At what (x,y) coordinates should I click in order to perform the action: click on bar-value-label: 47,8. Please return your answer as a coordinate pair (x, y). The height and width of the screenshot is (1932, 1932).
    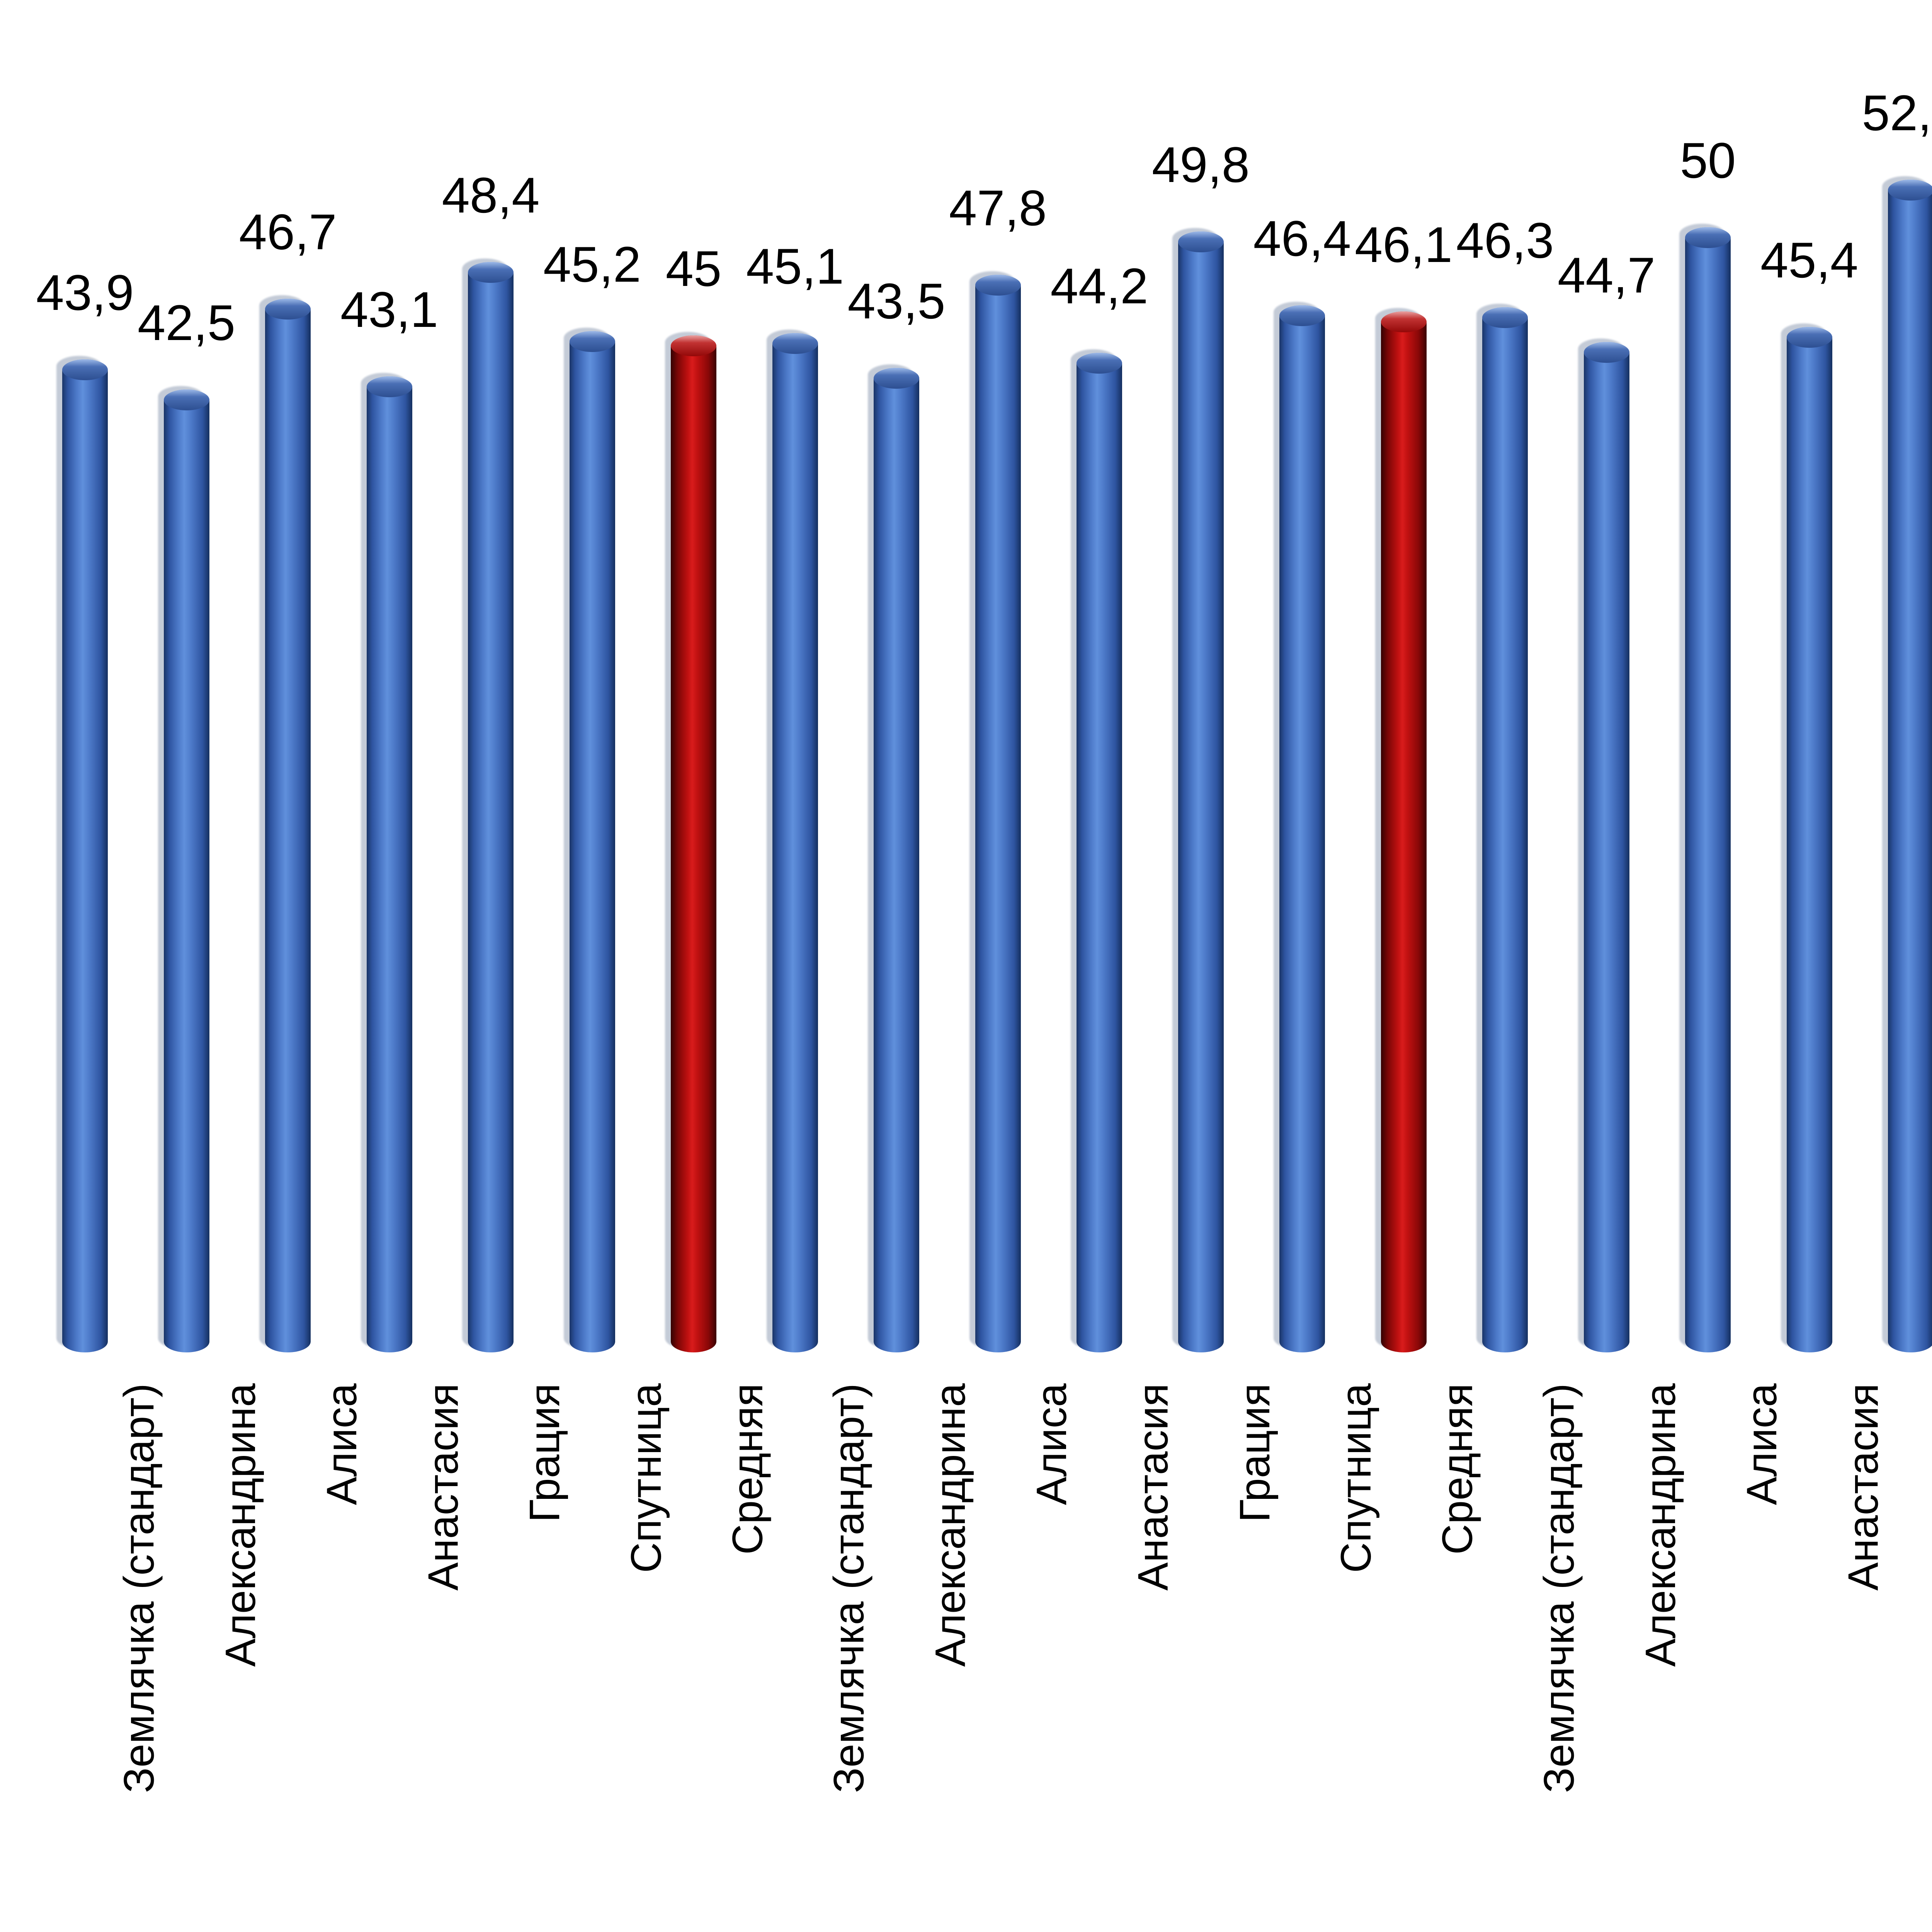
    Looking at the image, I should click on (998, 208).